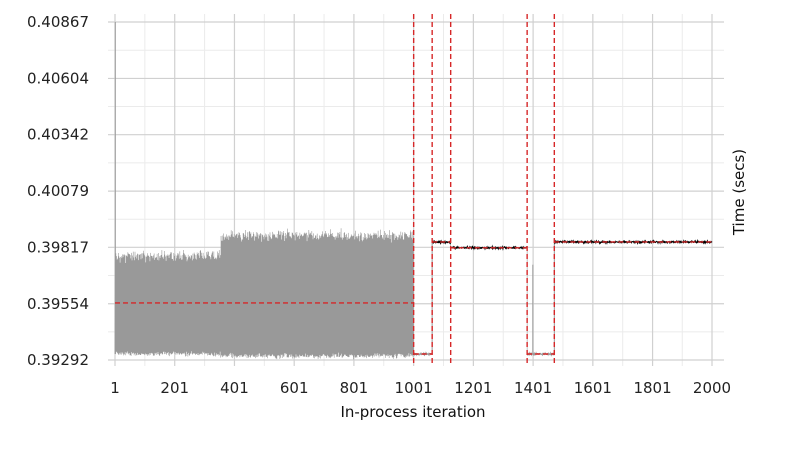 Image resolution: width=798 pixels, height=450 pixels. I want to click on y-tick-label: 0.39292, so click(58, 360).